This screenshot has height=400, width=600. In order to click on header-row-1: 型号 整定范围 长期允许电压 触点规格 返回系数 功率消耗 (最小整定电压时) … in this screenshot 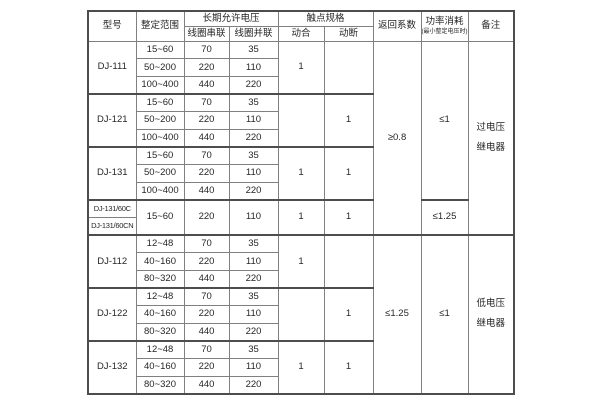, I will do `click(301, 26)`.